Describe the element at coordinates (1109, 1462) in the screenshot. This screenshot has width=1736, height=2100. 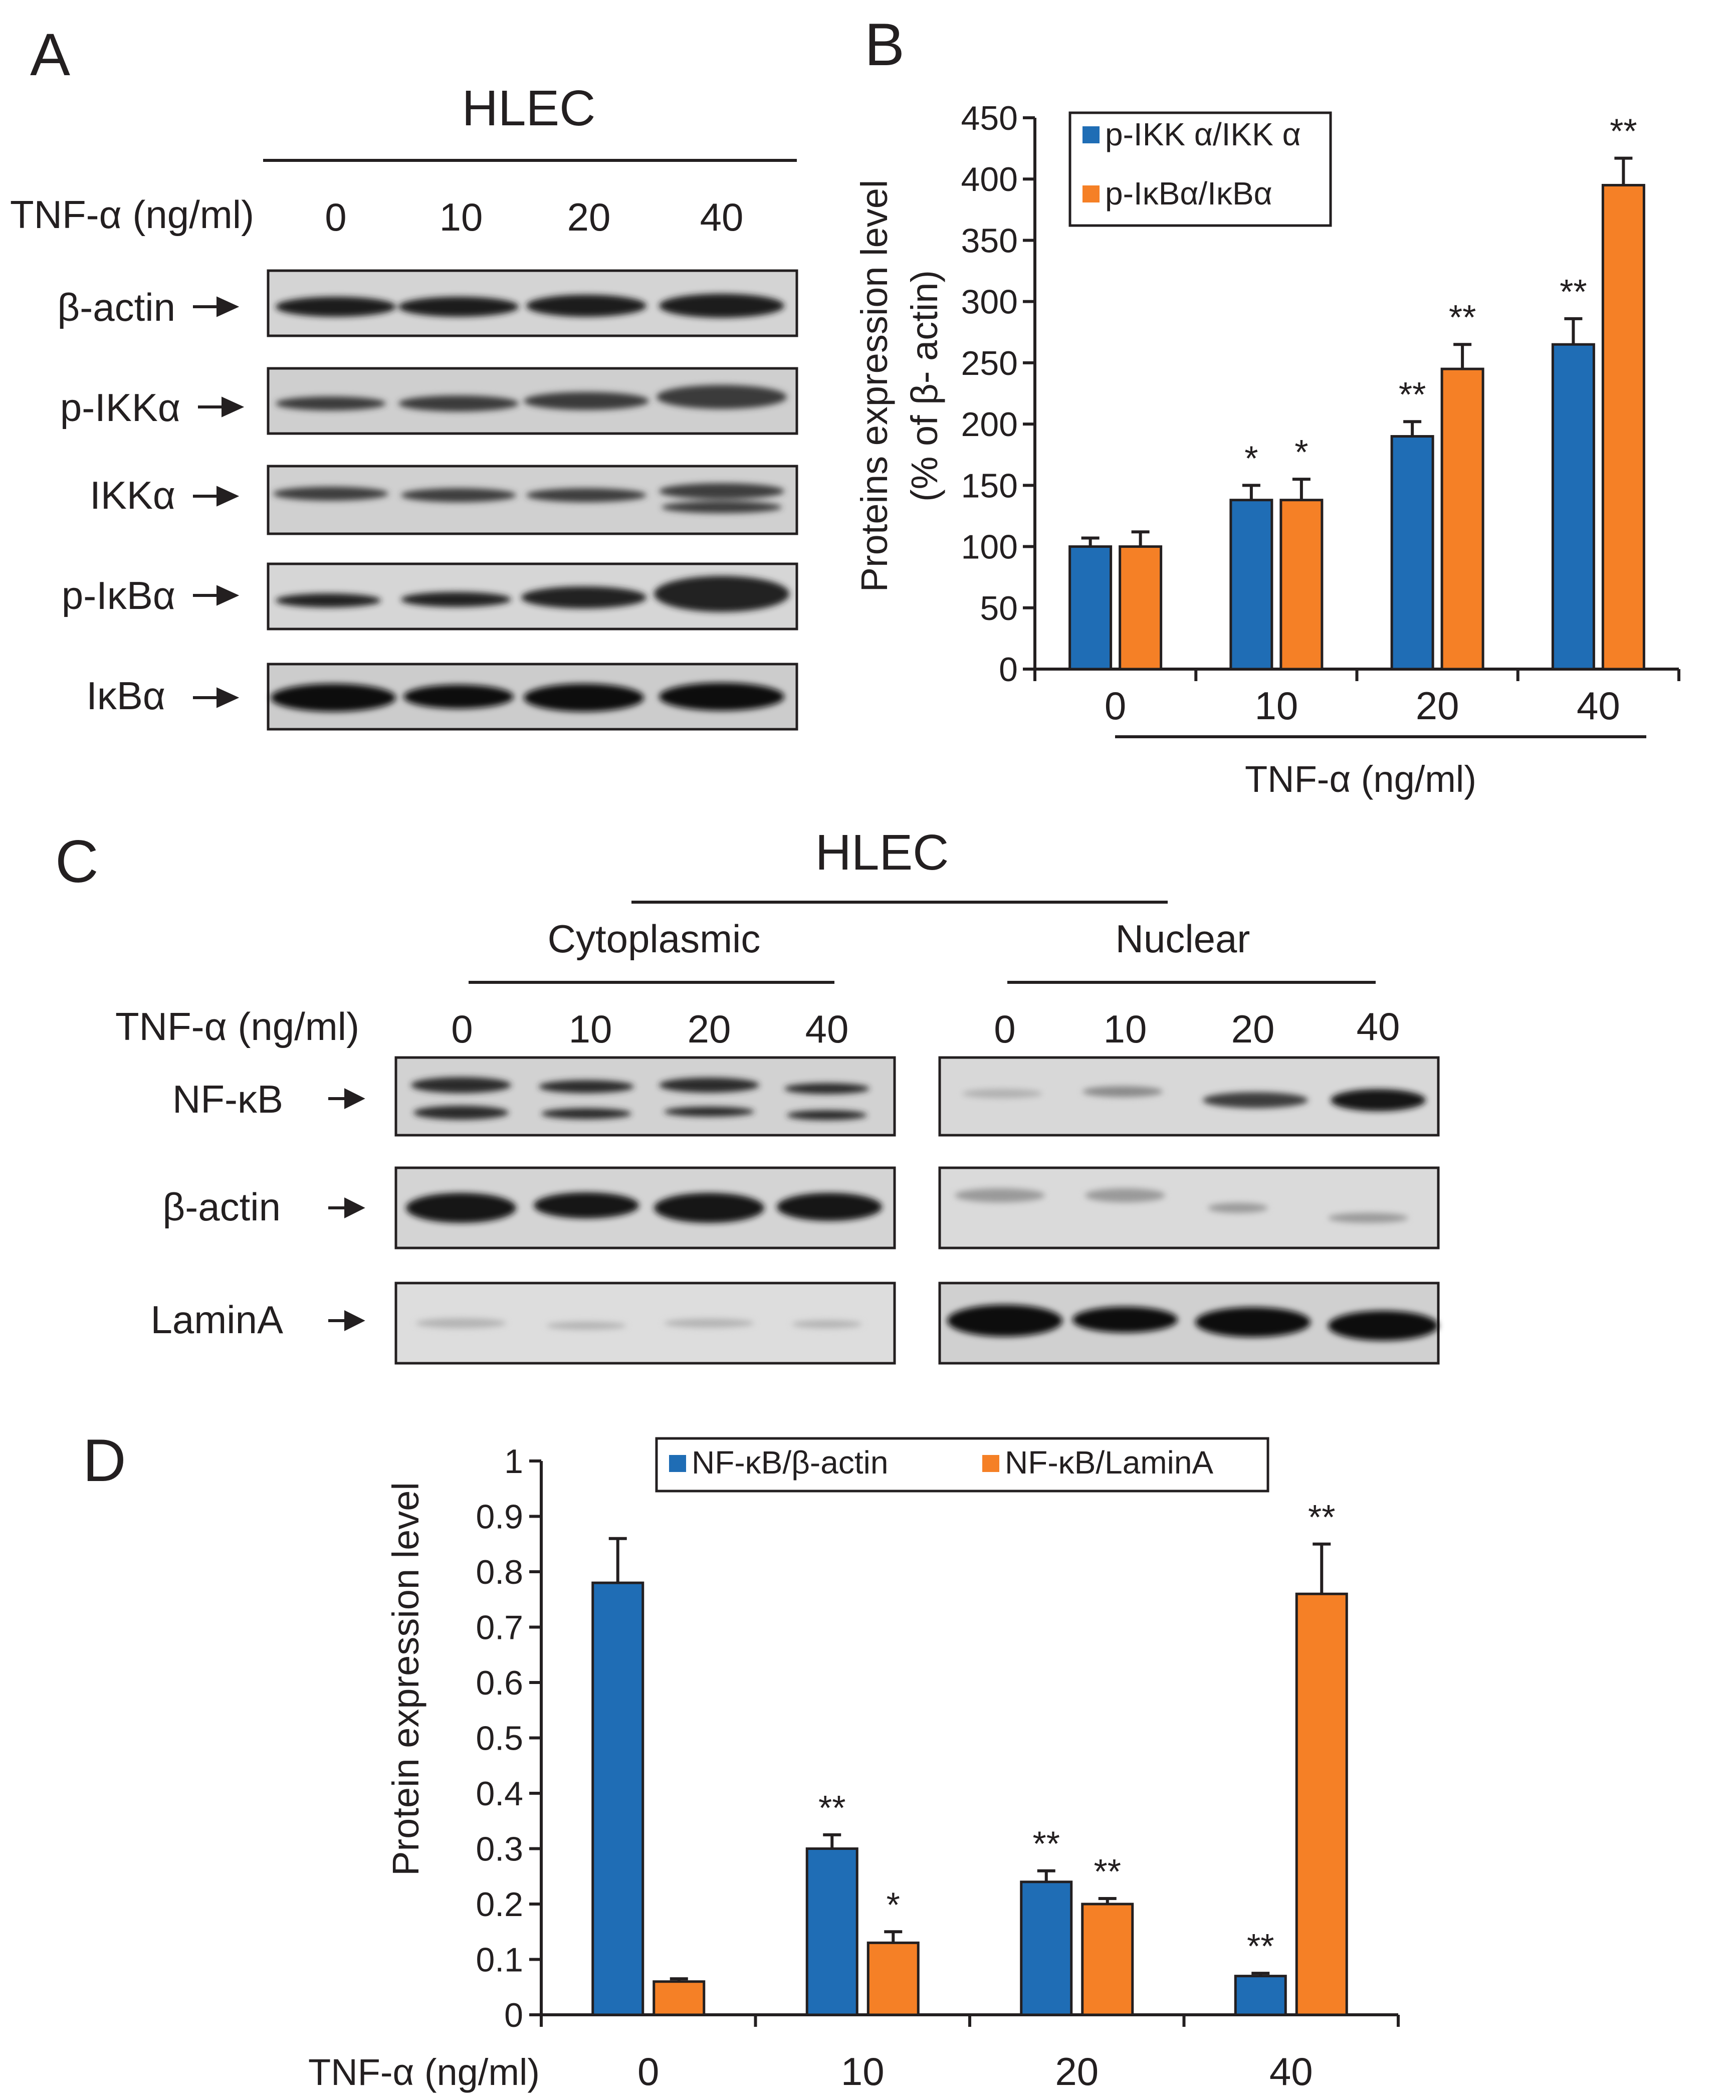
I see `panel-d-legend-label-1: NF-κB/LaminA` at that location.